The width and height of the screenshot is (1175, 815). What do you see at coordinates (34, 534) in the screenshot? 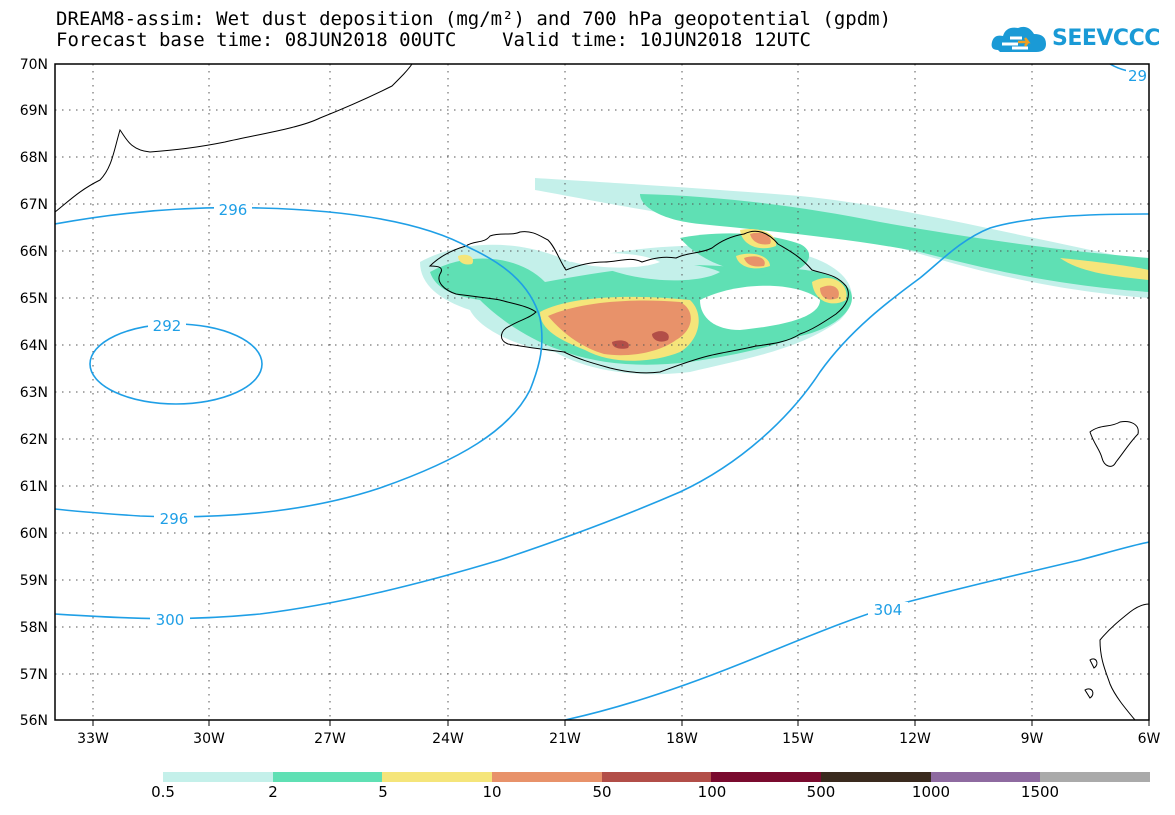
I see `lat-label: 60N` at bounding box center [34, 534].